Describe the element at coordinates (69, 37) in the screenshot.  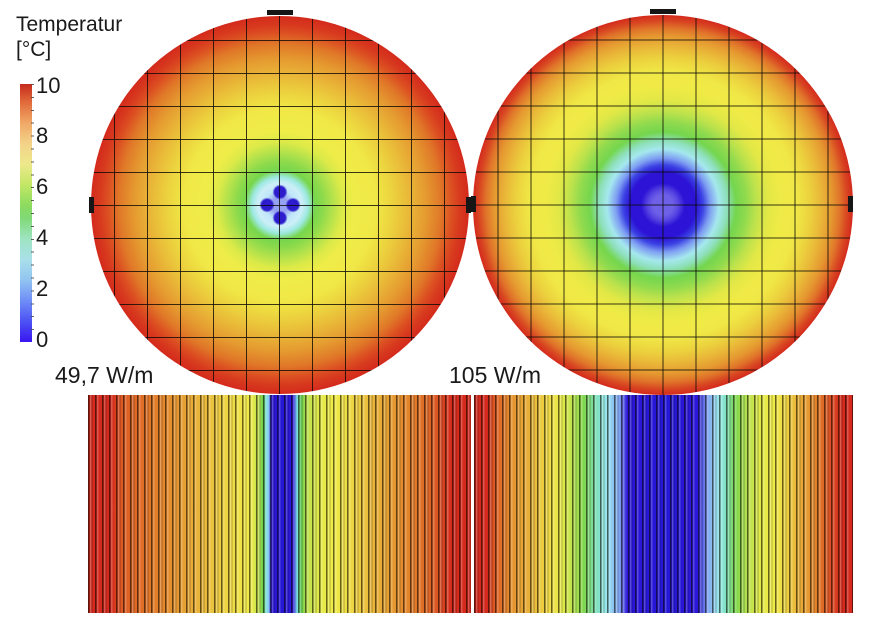
I see `legend-title: Temperatur [°C]` at that location.